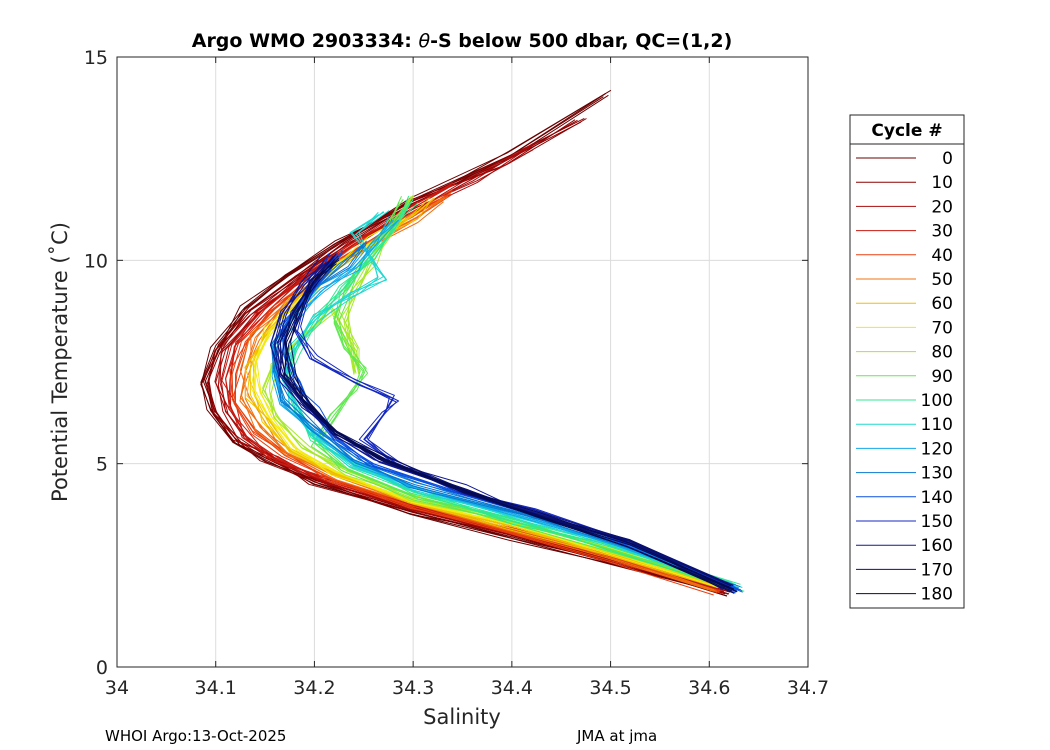  Describe the element at coordinates (937, 449) in the screenshot. I see `legend-label: 120` at that location.